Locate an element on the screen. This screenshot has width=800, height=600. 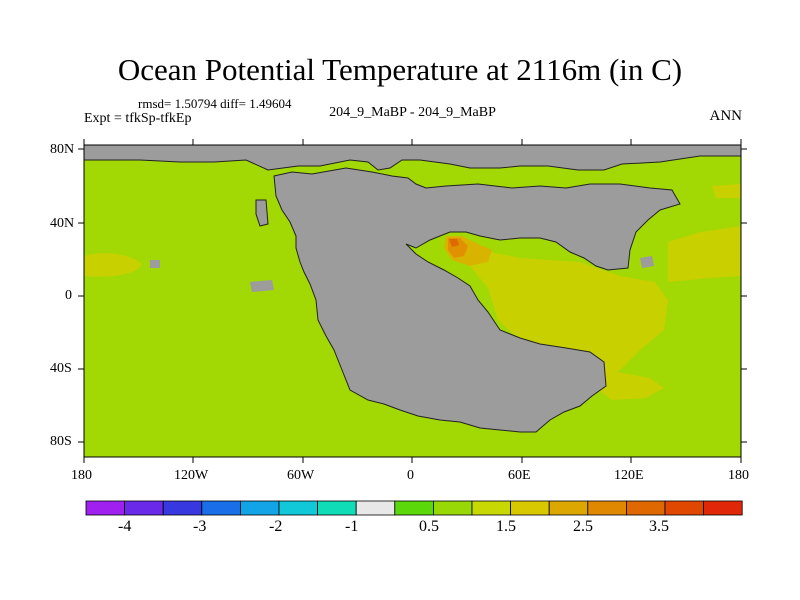
colorbar-label: 0.5 is located at coordinates (429, 526).